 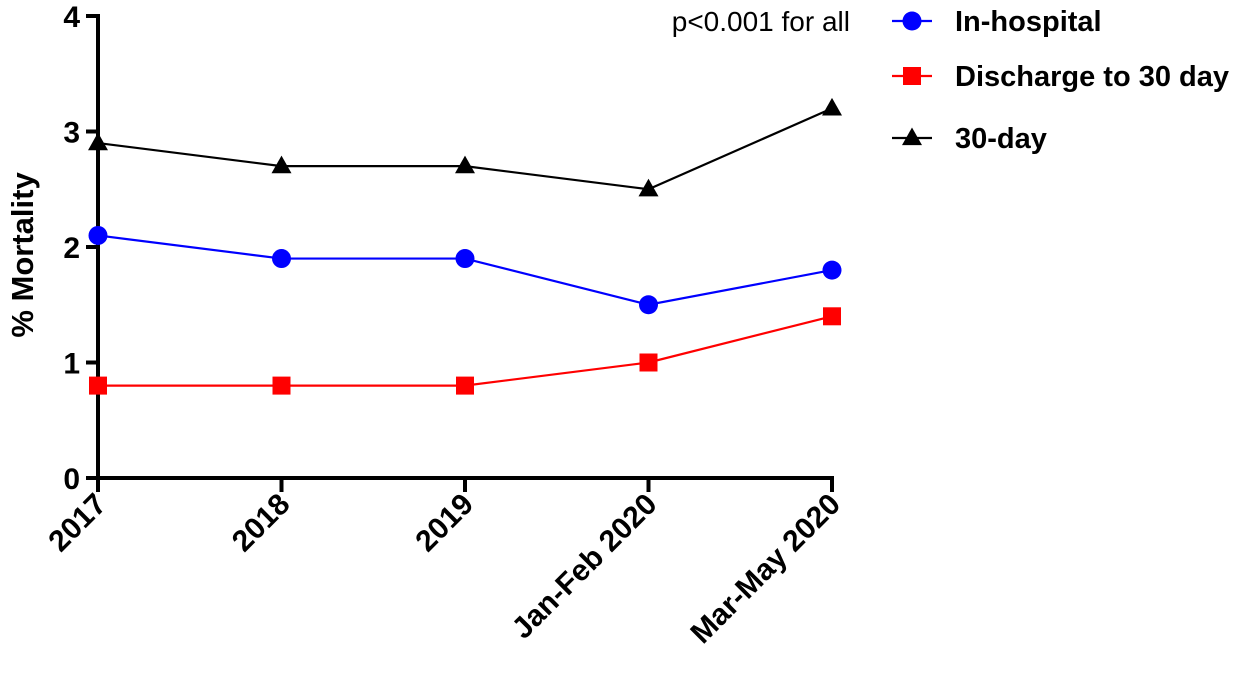 I want to click on y-tick-label: 3, so click(x=71, y=133).